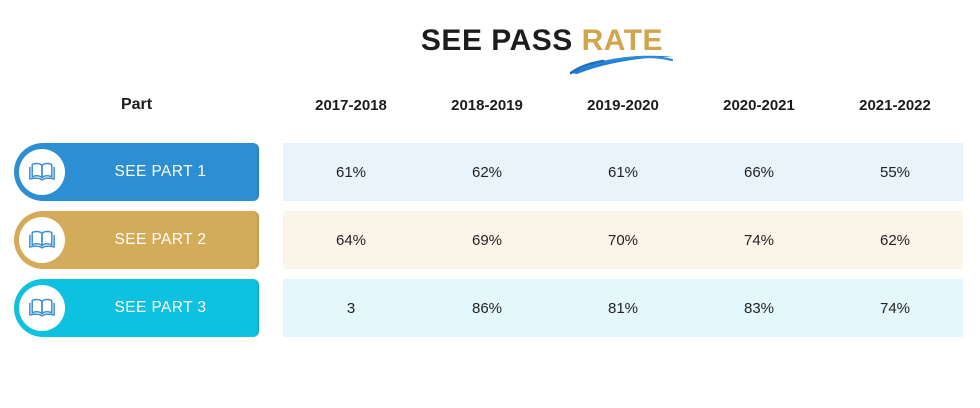 The image size is (980, 408). What do you see at coordinates (895, 105) in the screenshot?
I see `column-header-year-5: 2021-2022` at bounding box center [895, 105].